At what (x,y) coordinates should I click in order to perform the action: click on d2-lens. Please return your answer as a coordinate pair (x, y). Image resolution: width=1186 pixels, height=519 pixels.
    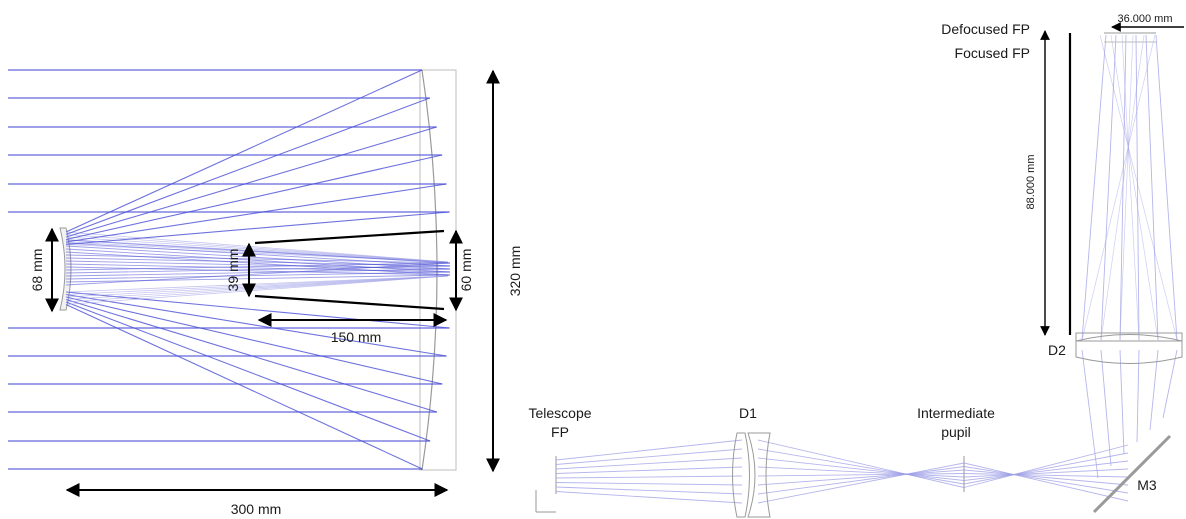
    Looking at the image, I should click on (1129, 348).